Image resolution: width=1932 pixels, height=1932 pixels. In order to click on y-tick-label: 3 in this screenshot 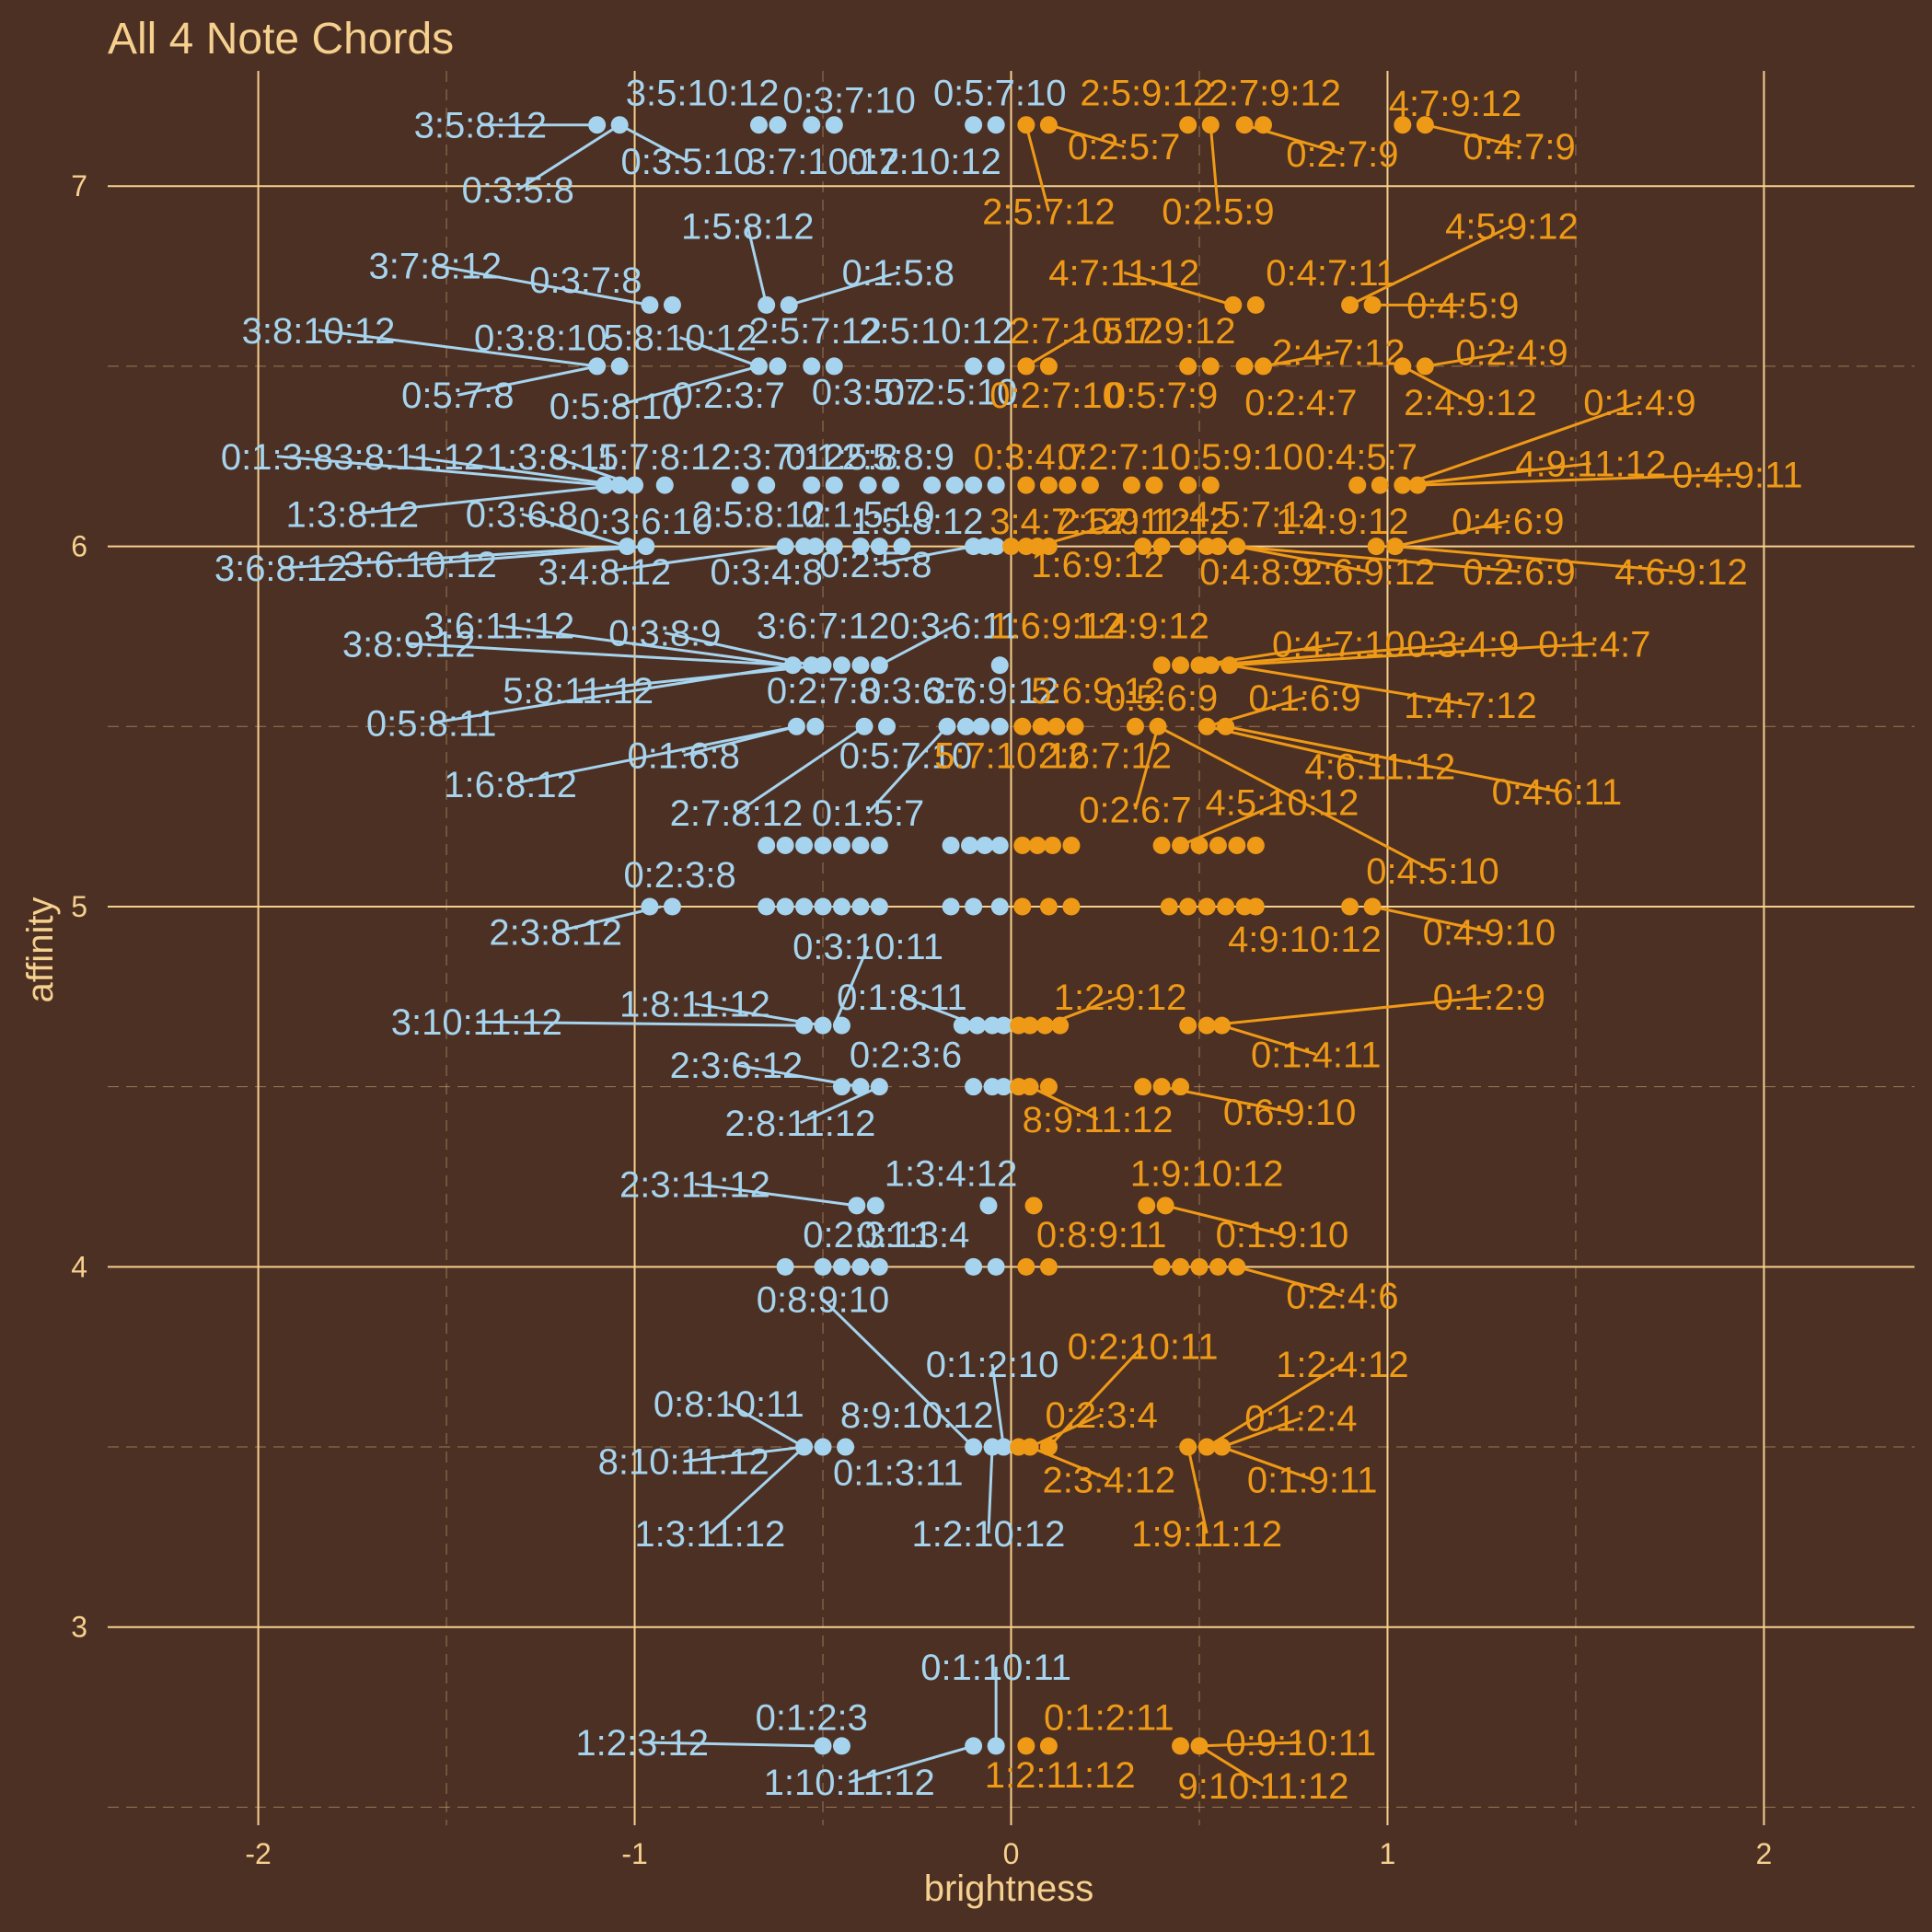, I will do `click(79, 1628)`.